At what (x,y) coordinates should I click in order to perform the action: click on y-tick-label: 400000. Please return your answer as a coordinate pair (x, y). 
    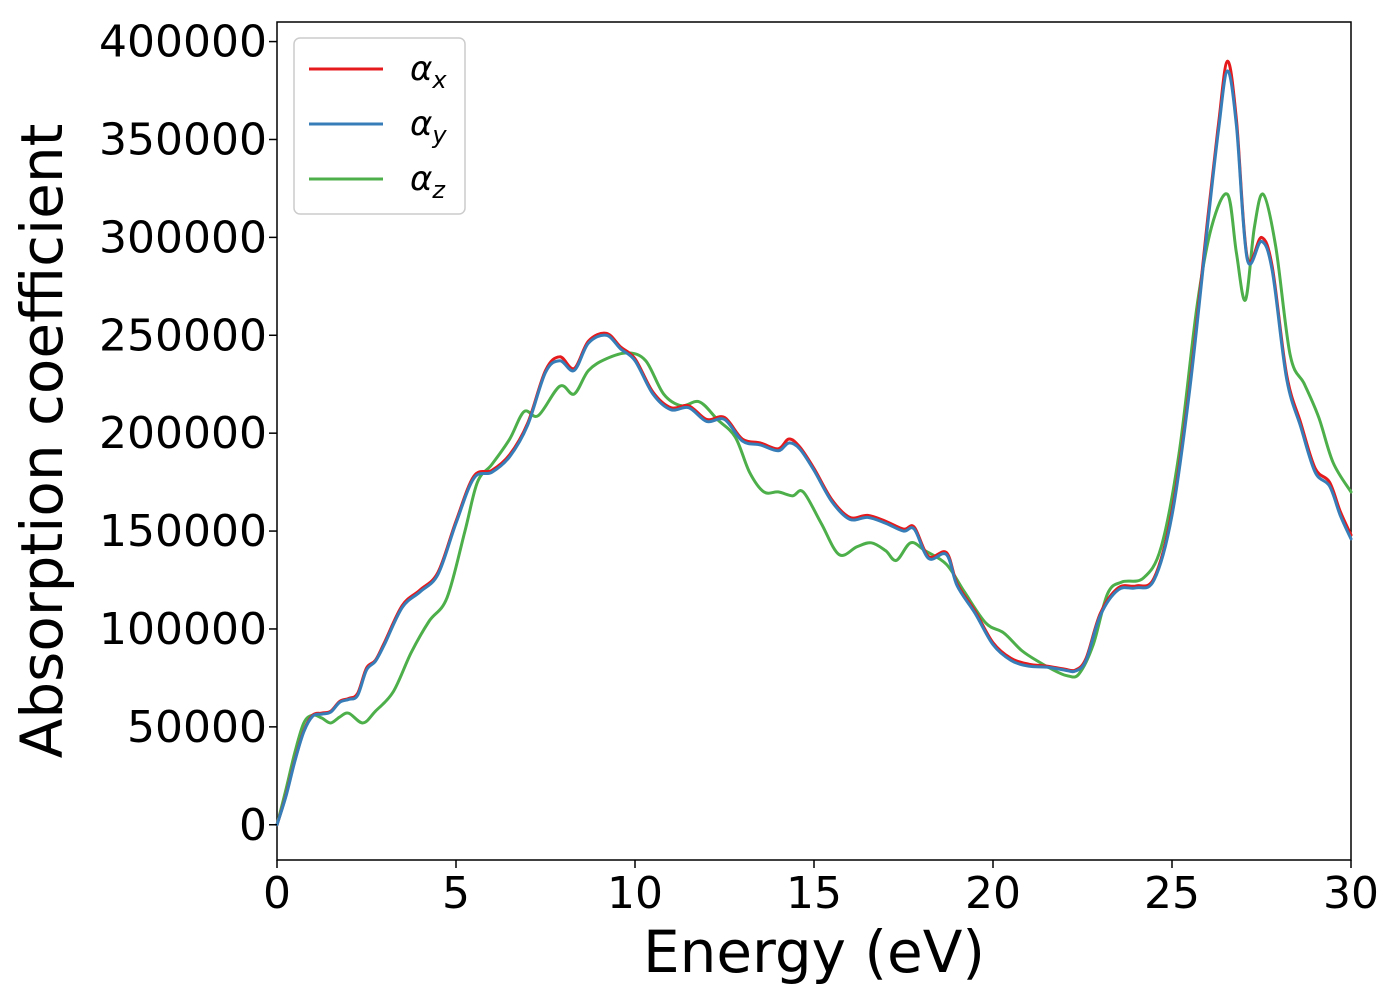
    Looking at the image, I should click on (183, 42).